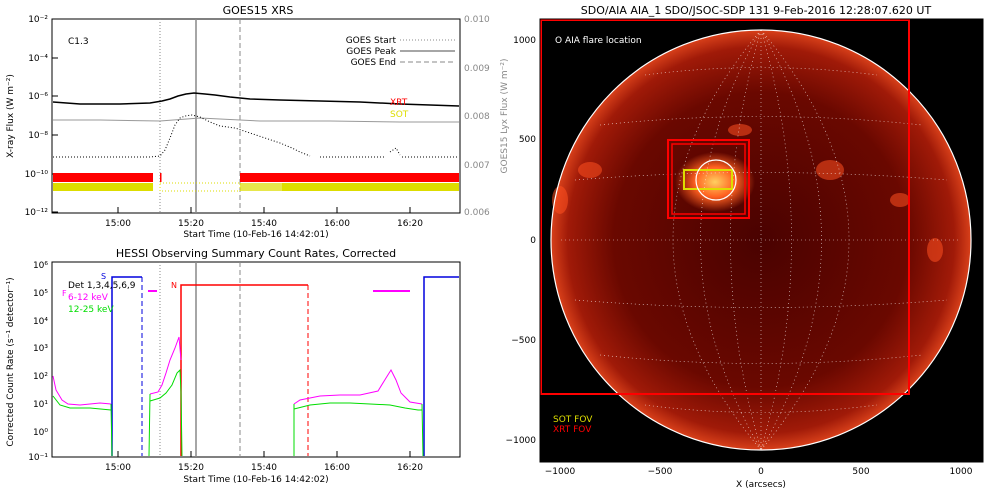 The width and height of the screenshot is (1000, 504). Describe the element at coordinates (572, 430) in the screenshot. I see `xrt-fov-label: XRT FOV` at that location.